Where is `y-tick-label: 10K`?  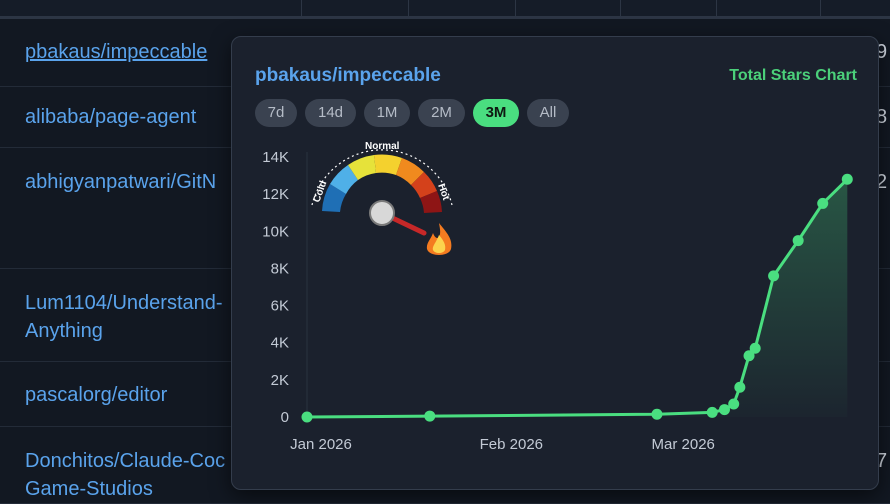 y-tick-label: 10K is located at coordinates (275, 231).